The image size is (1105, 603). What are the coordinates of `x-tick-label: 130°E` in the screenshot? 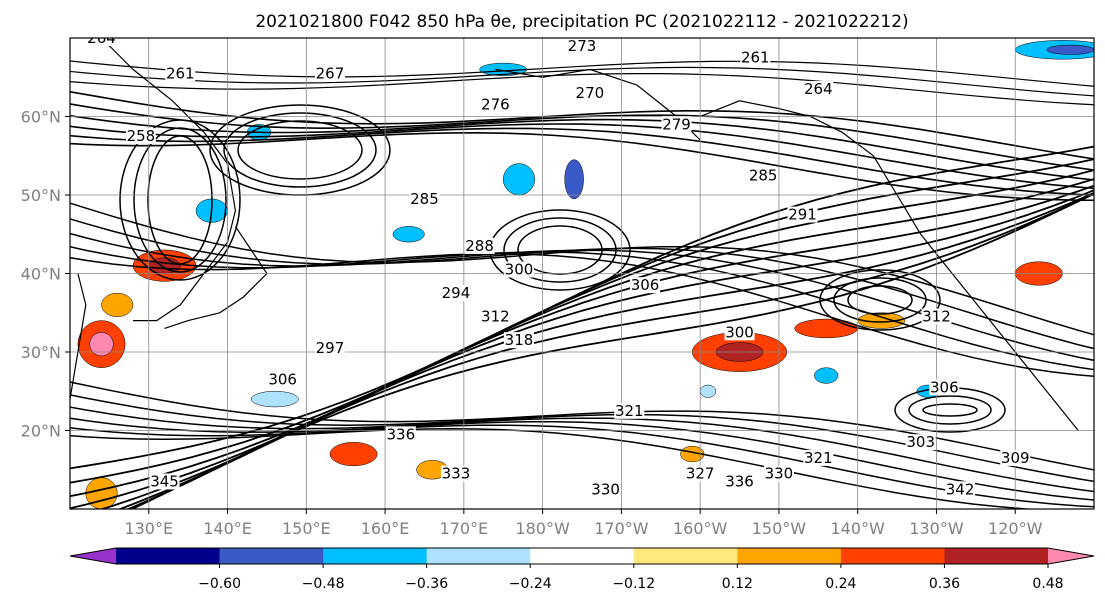 It's located at (148, 528).